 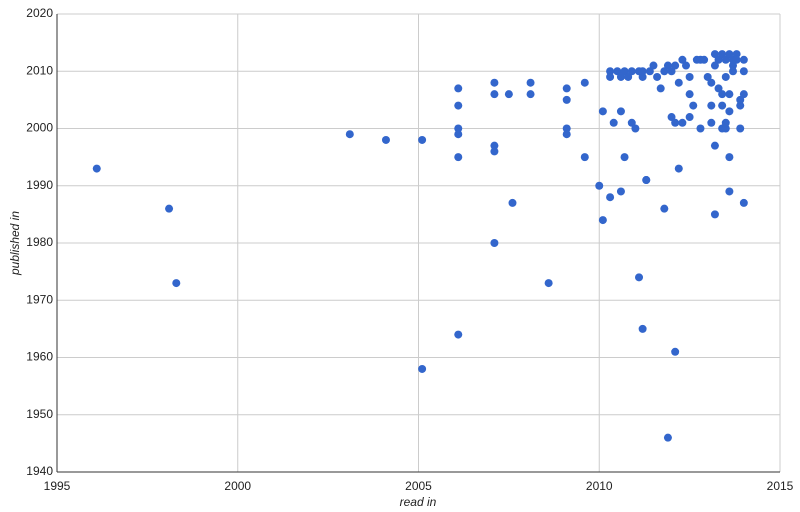 What do you see at coordinates (39, 242) in the screenshot?
I see `y-tick-label: 1980` at bounding box center [39, 242].